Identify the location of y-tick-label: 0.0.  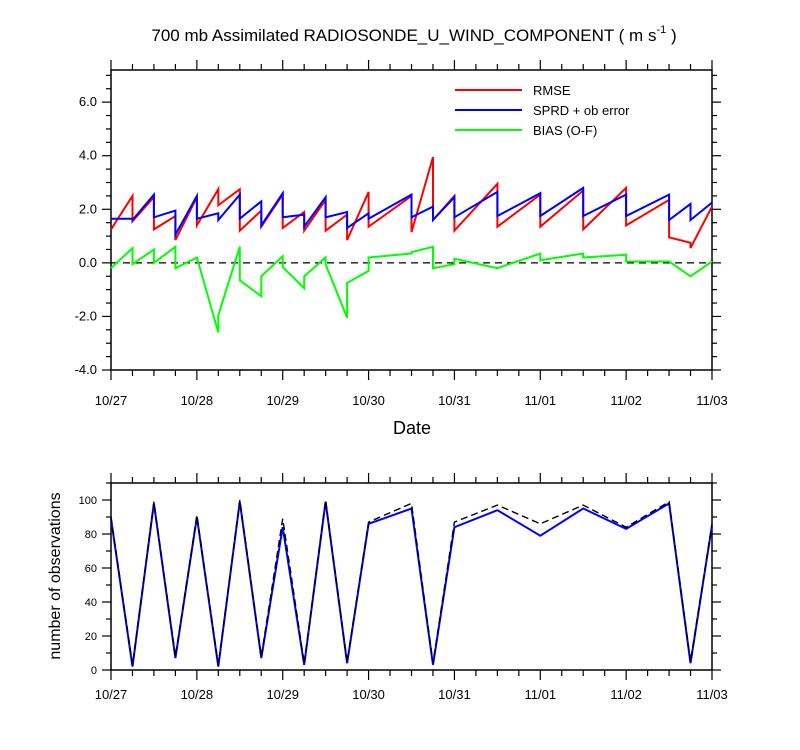
(88, 262).